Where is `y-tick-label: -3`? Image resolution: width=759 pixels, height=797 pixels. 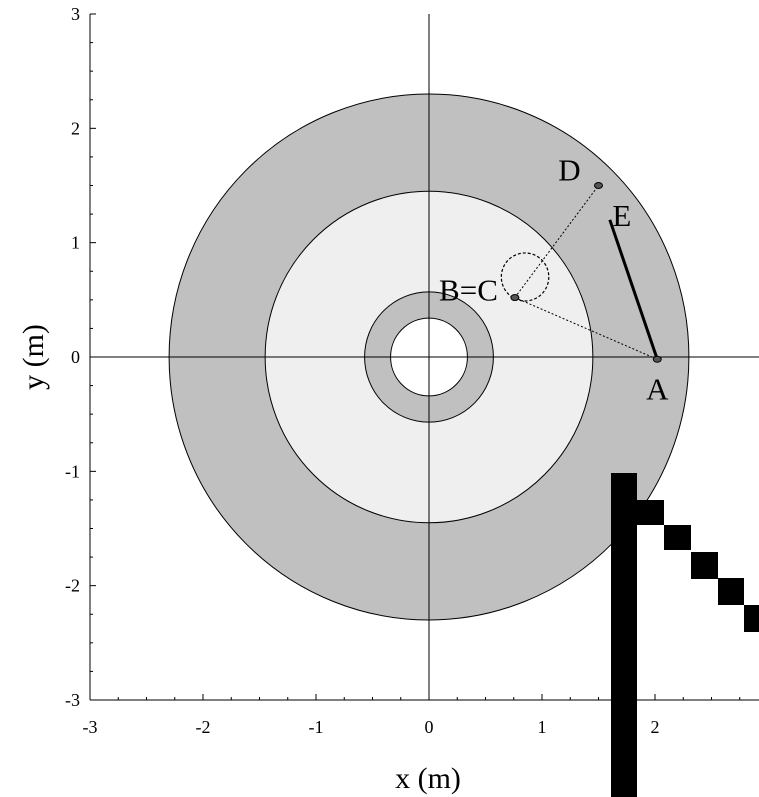 y-tick-label: -3 is located at coordinates (72, 700).